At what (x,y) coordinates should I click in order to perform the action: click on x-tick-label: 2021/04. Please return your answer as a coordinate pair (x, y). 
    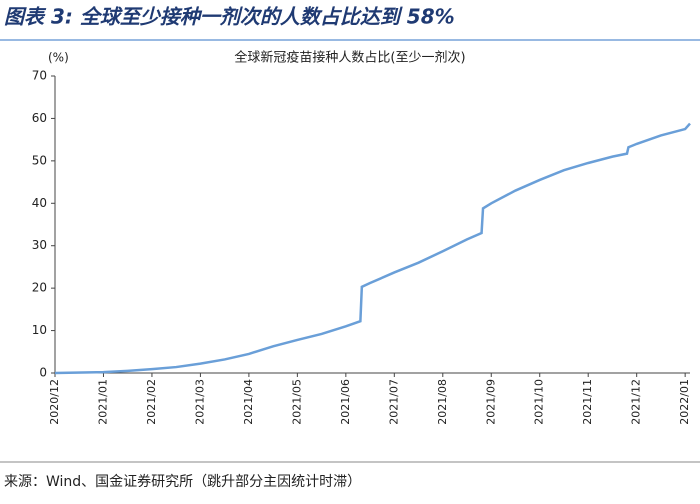
    Looking at the image, I should click on (248, 402).